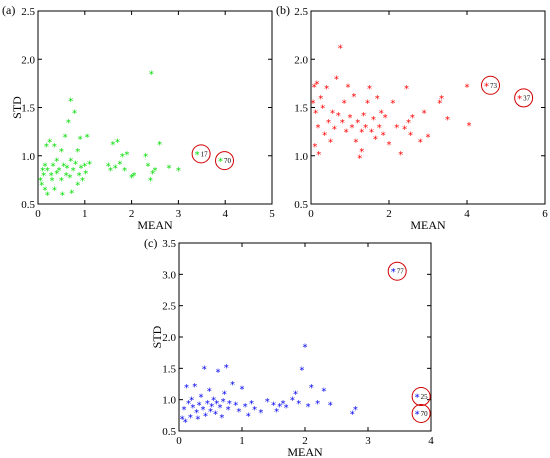  Describe the element at coordinates (28, 157) in the screenshot. I see `y-tick-label: 1.0` at that location.